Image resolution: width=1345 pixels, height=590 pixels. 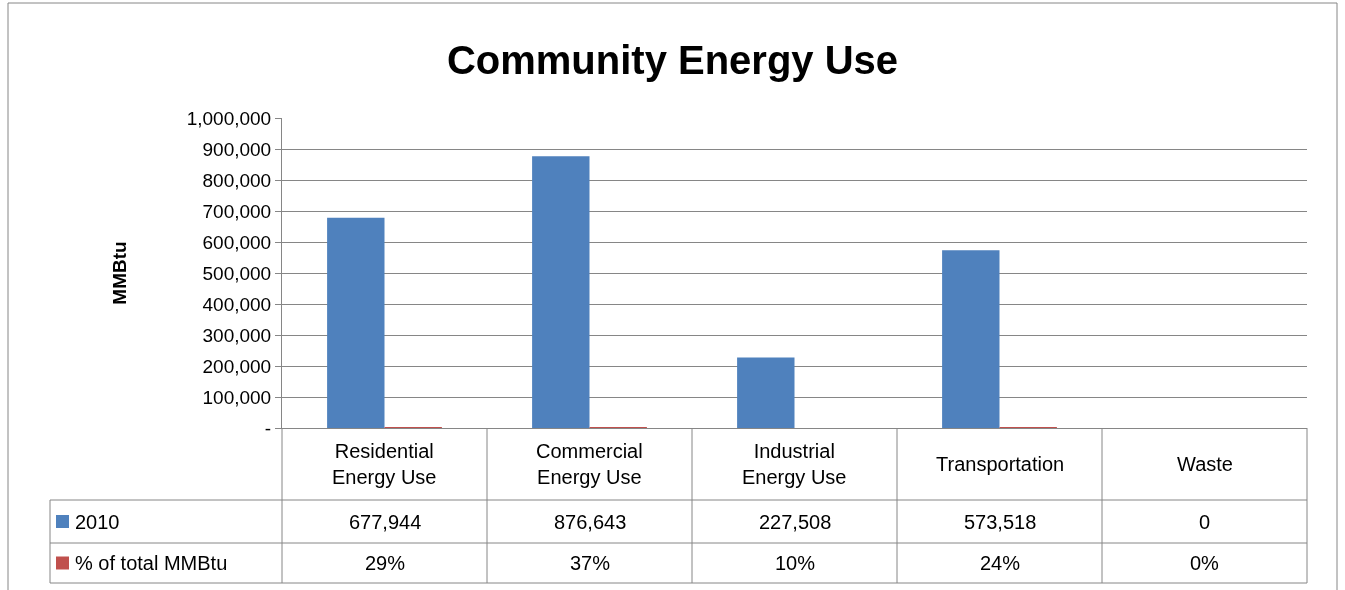 What do you see at coordinates (795, 522) in the screenshot?
I see `data-label: 227,508` at bounding box center [795, 522].